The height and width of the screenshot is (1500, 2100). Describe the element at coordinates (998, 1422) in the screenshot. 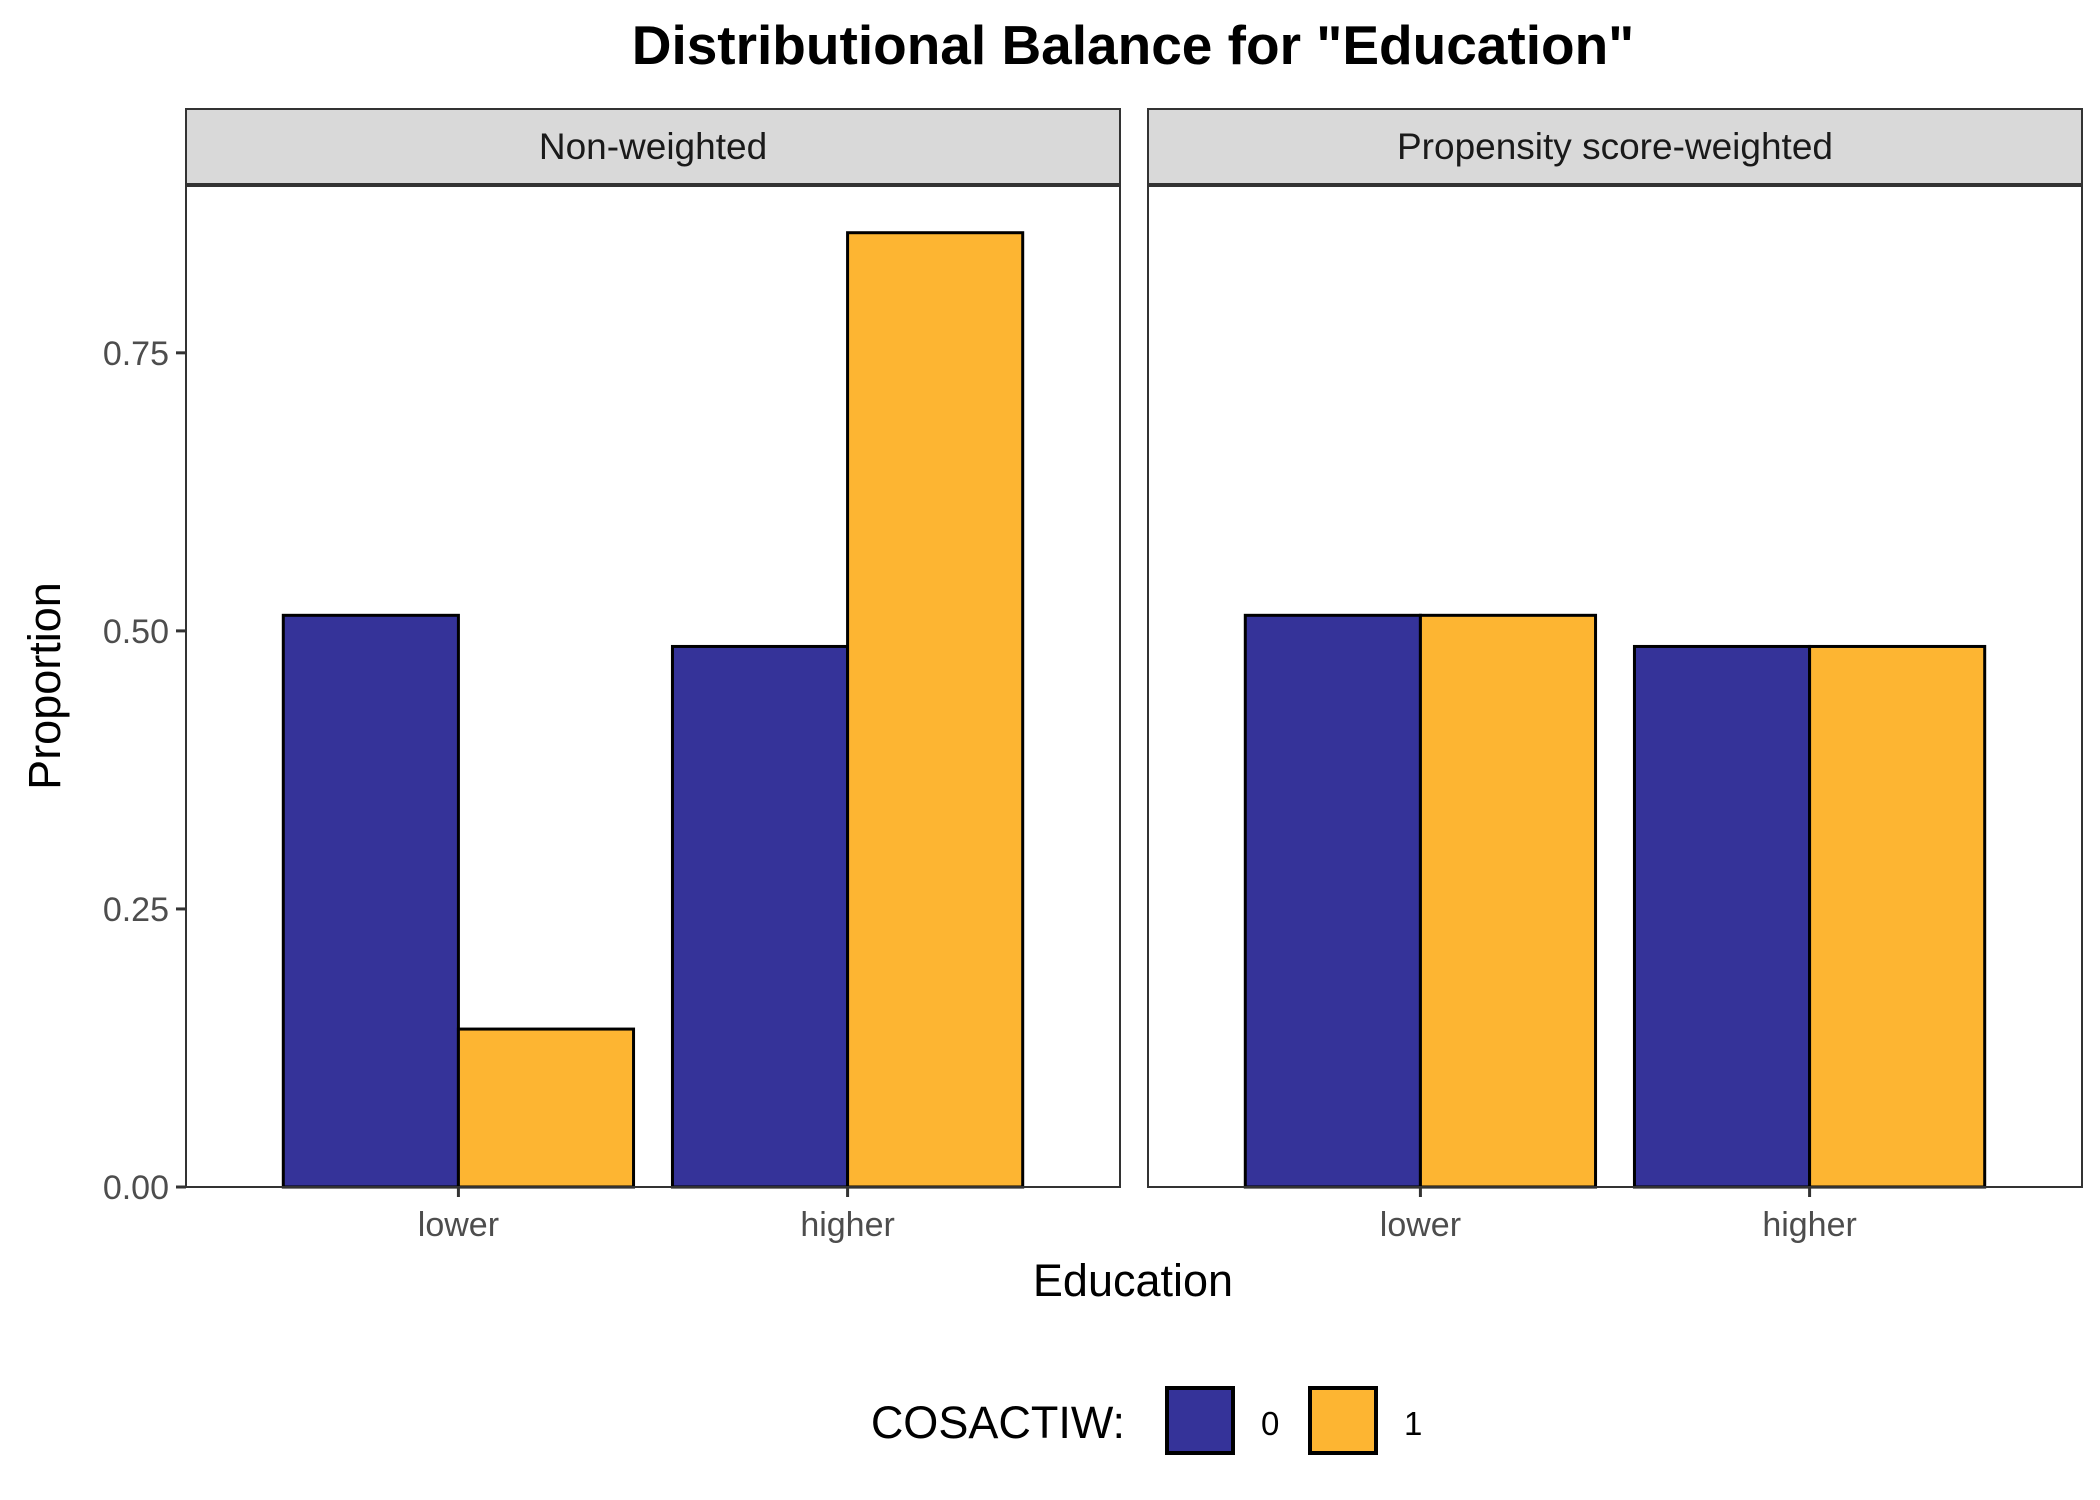

I see `legend-title: COSACTIW:` at that location.